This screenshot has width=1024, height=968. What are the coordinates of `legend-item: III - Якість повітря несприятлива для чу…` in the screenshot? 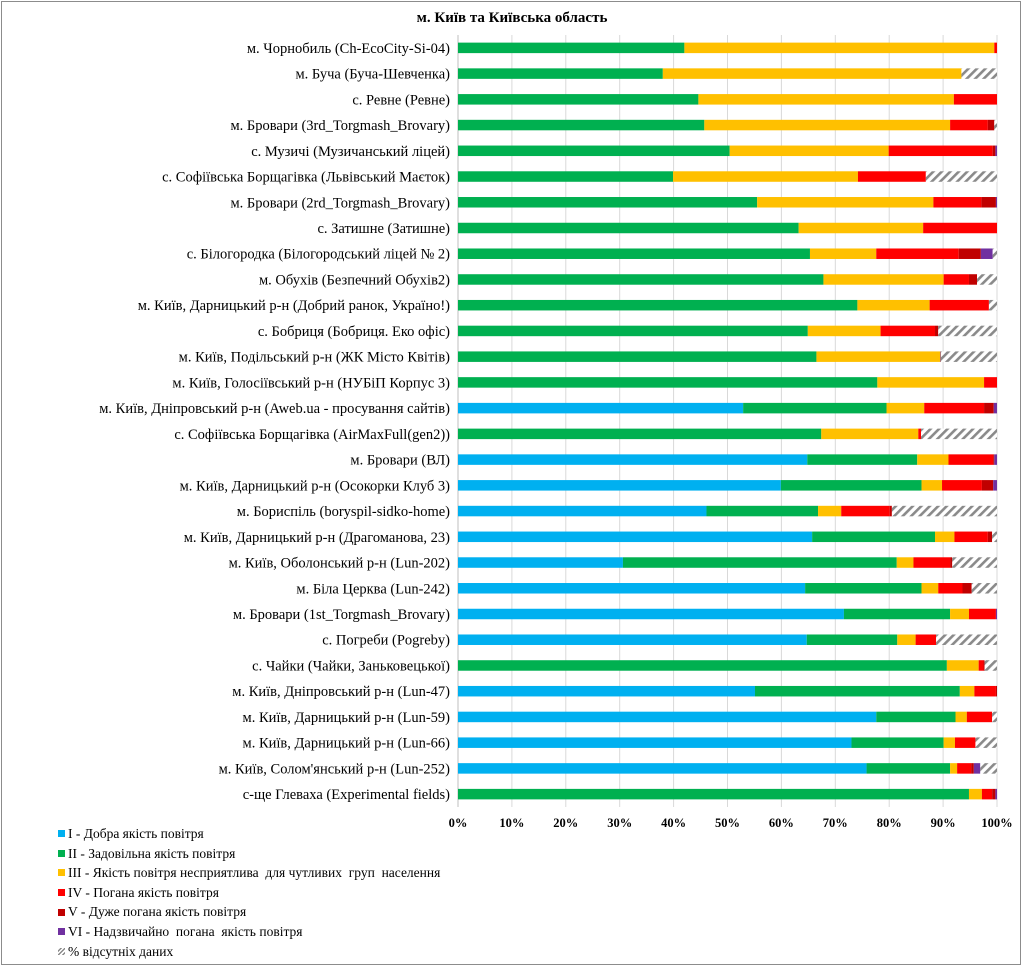 It's located at (249, 873).